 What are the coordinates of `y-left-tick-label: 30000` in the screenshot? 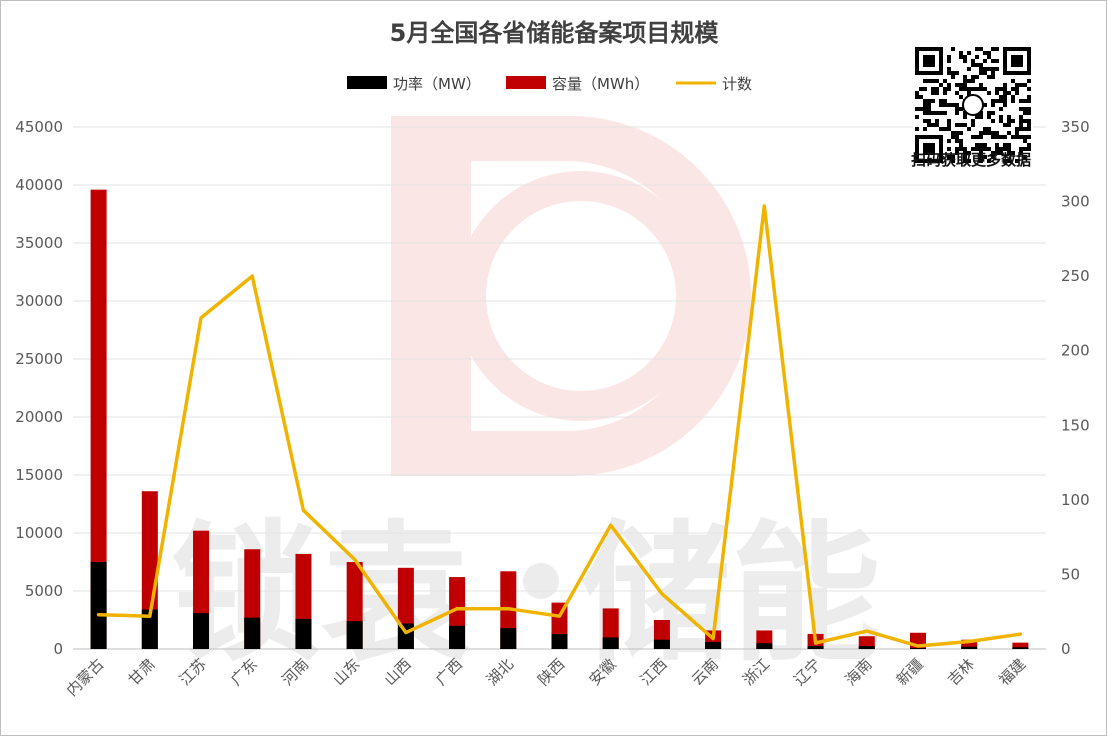 It's located at (39, 301).